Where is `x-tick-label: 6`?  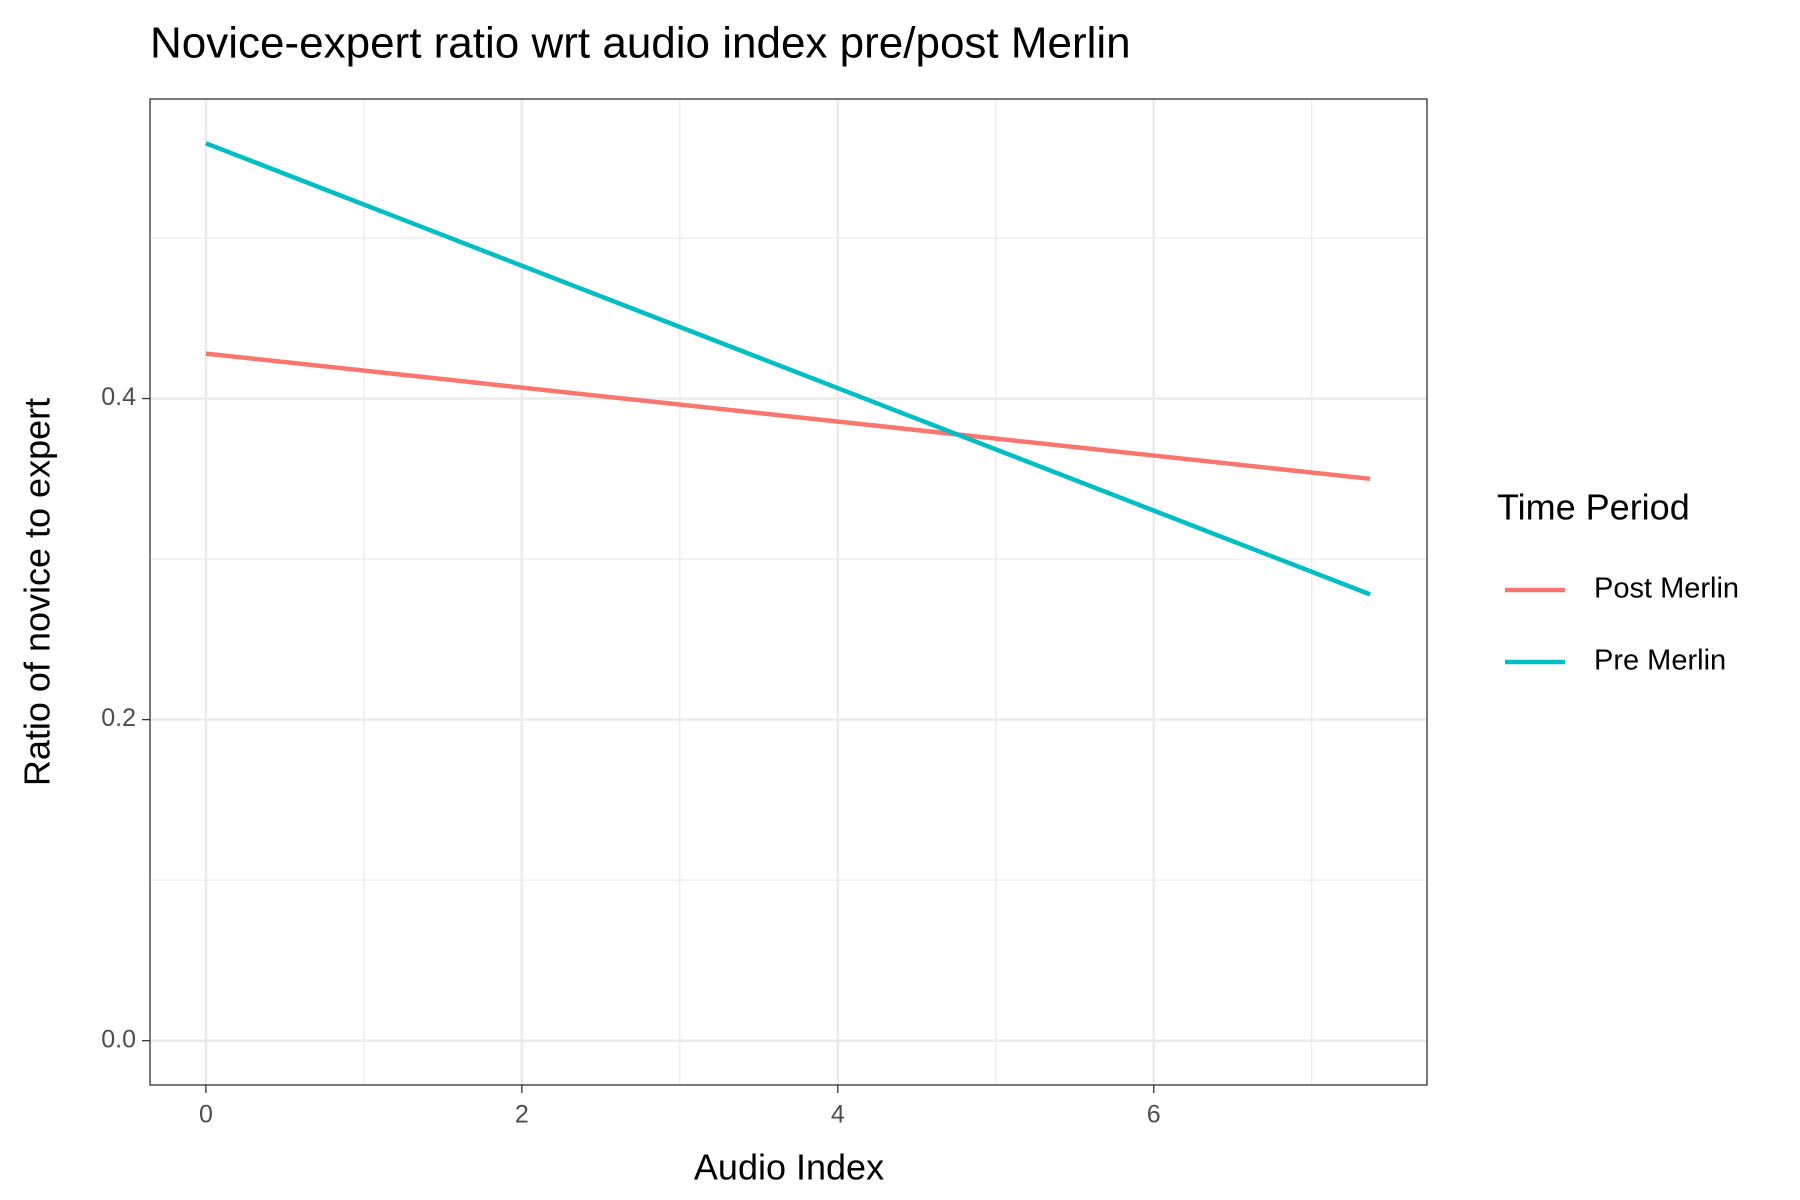
x-tick-label: 6 is located at coordinates (1154, 1115).